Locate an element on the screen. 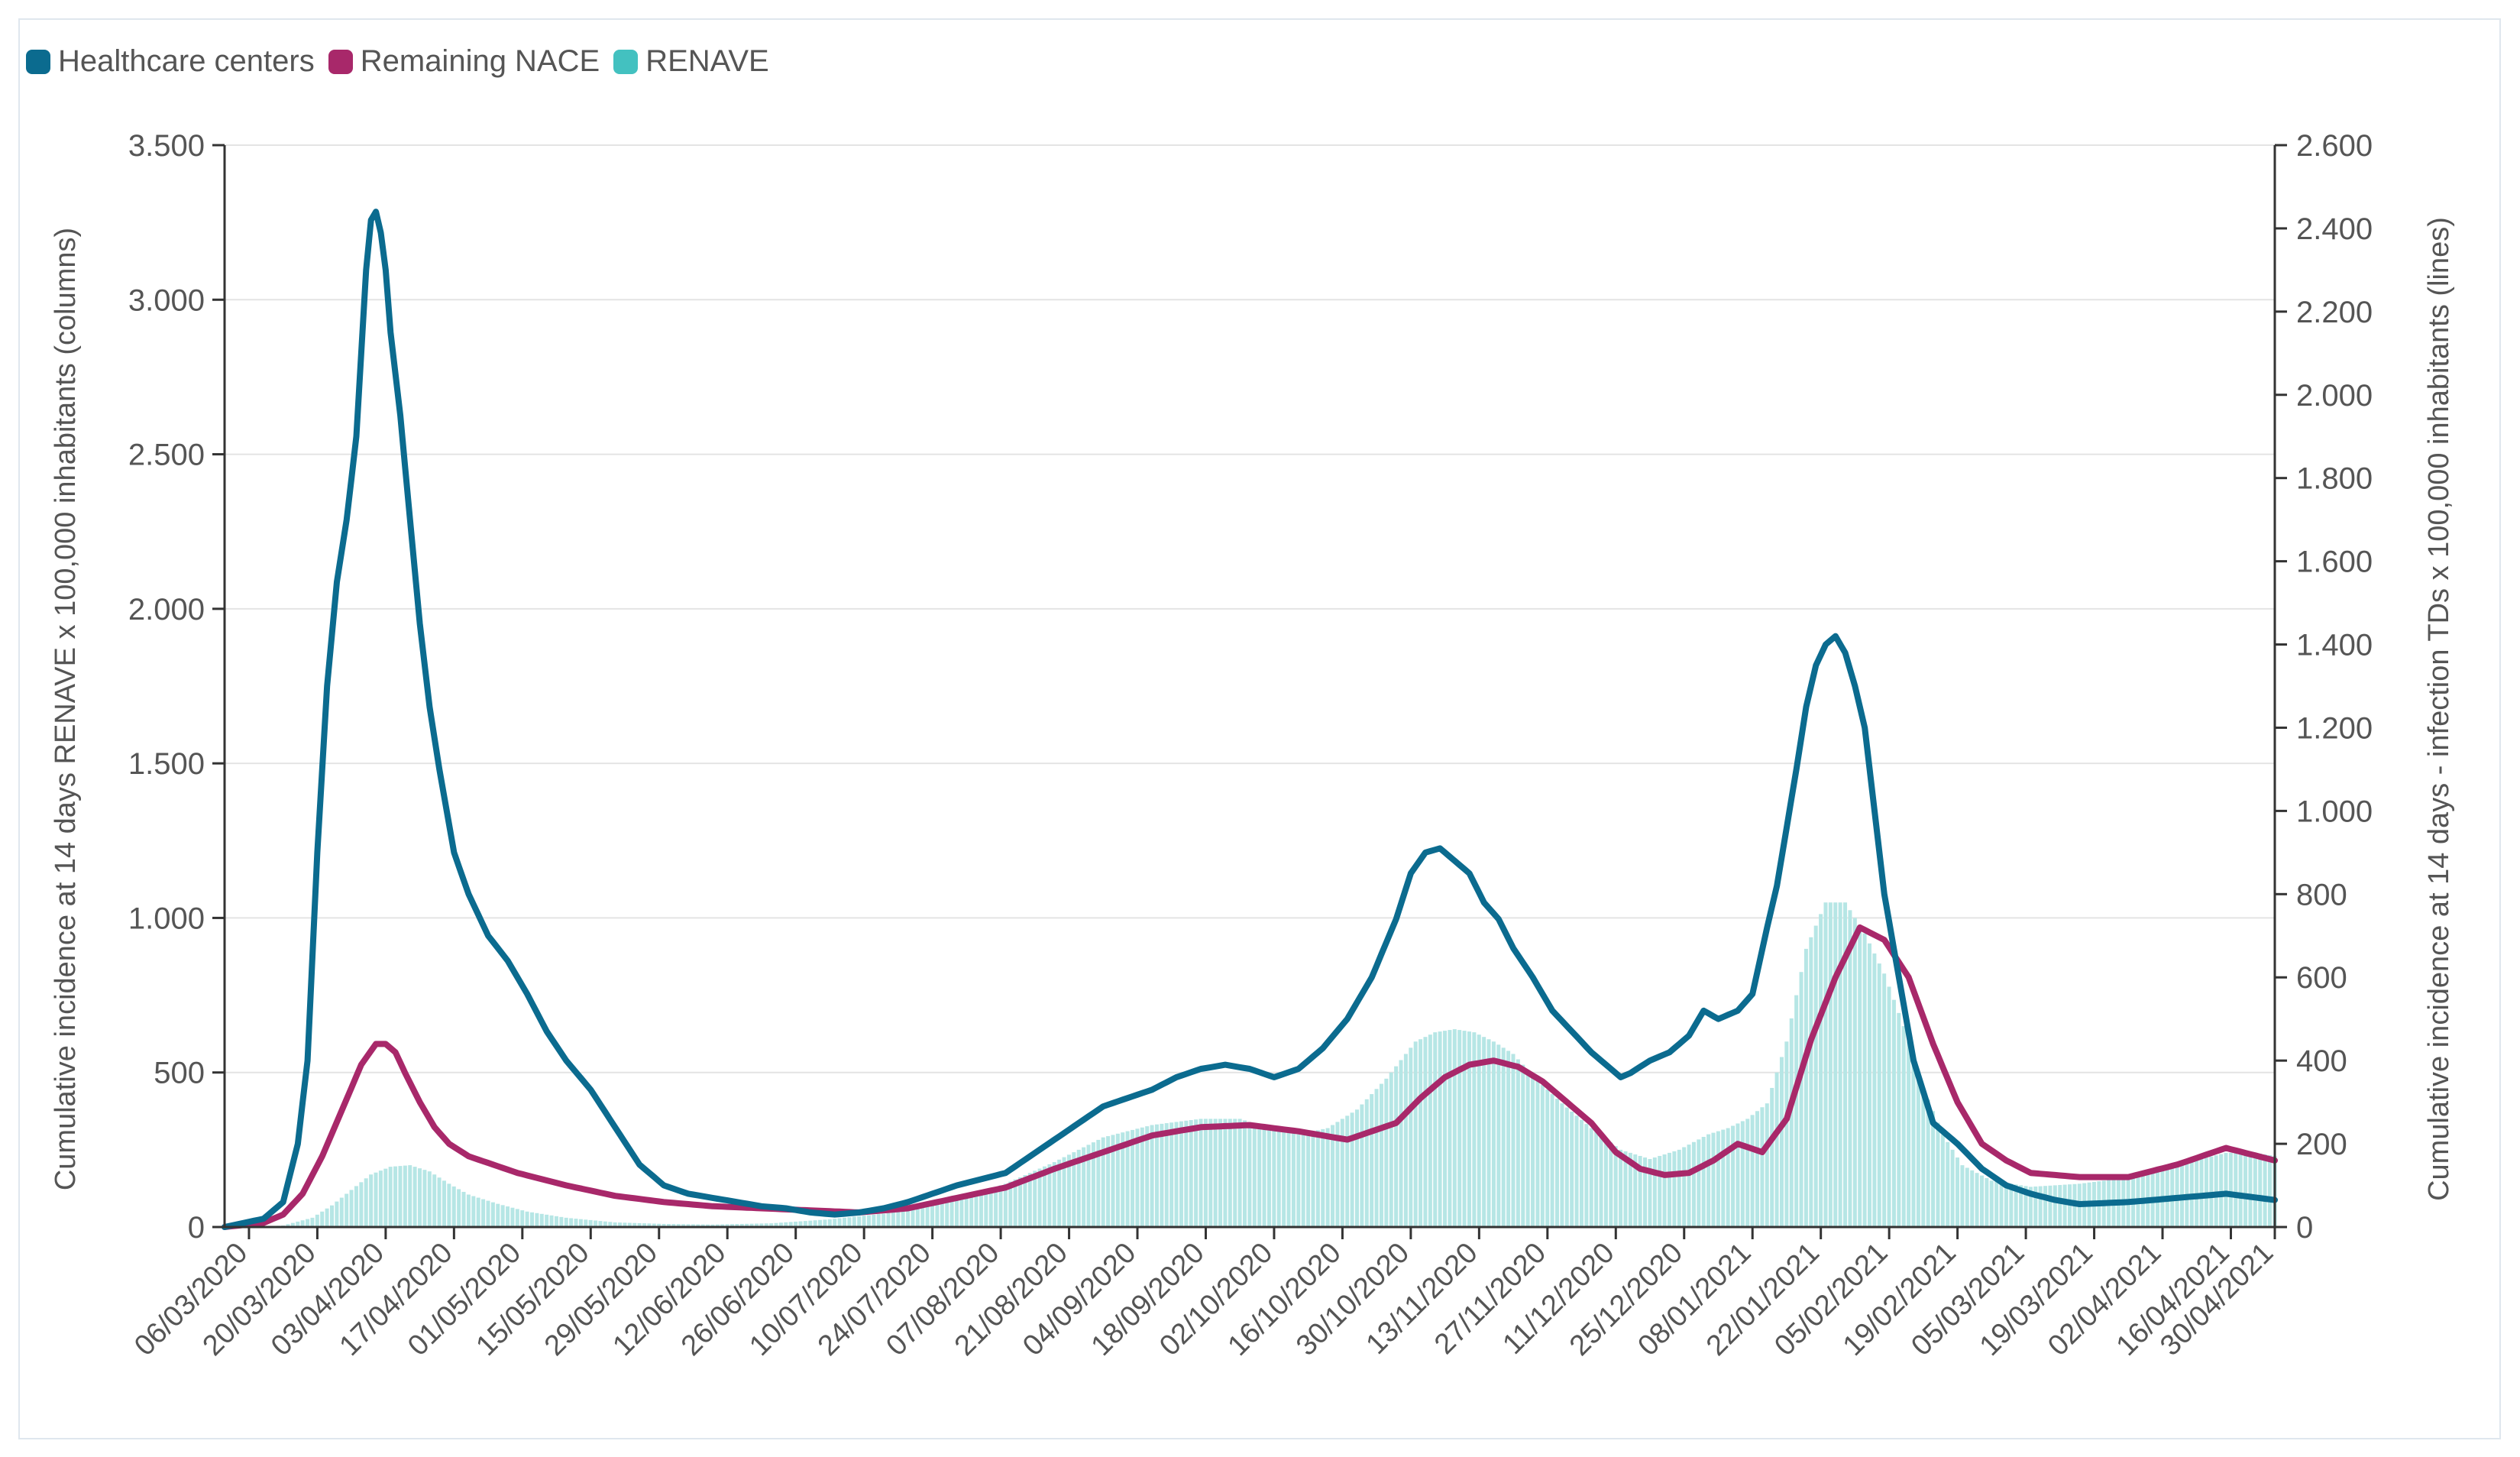  left-tick-label: 3.500 is located at coordinates (167, 146).